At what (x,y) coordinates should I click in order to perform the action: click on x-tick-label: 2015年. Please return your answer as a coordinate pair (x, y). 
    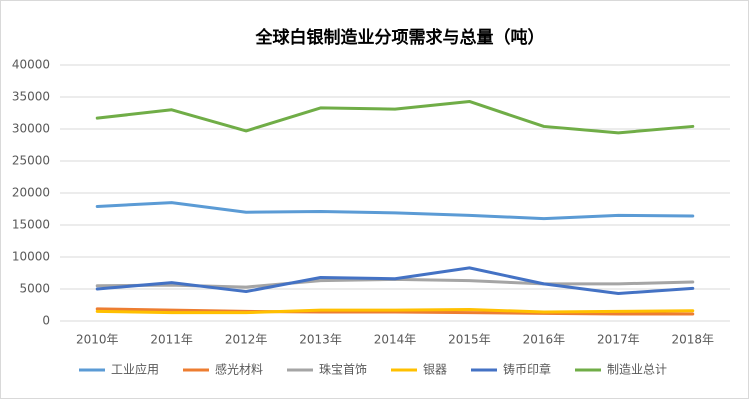
    Looking at the image, I should click on (469, 340).